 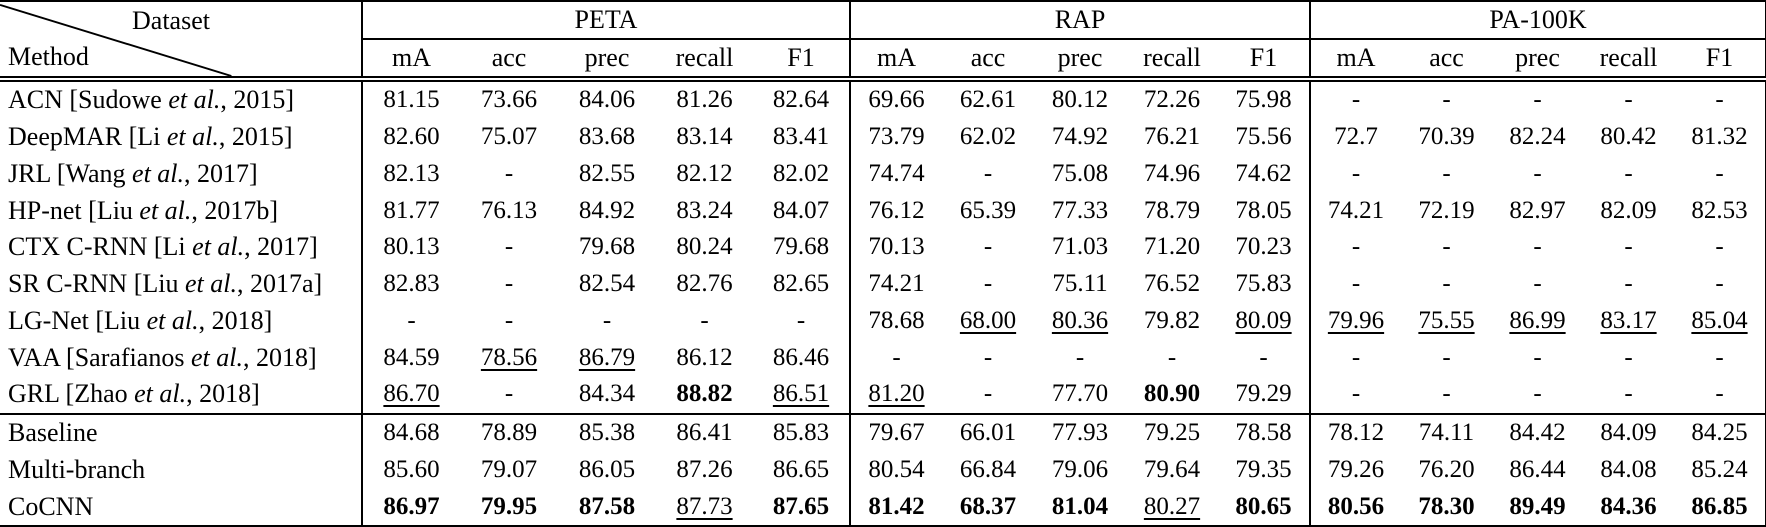 What do you see at coordinates (895, 394) in the screenshot?
I see `value-cell: 81.20` at bounding box center [895, 394].